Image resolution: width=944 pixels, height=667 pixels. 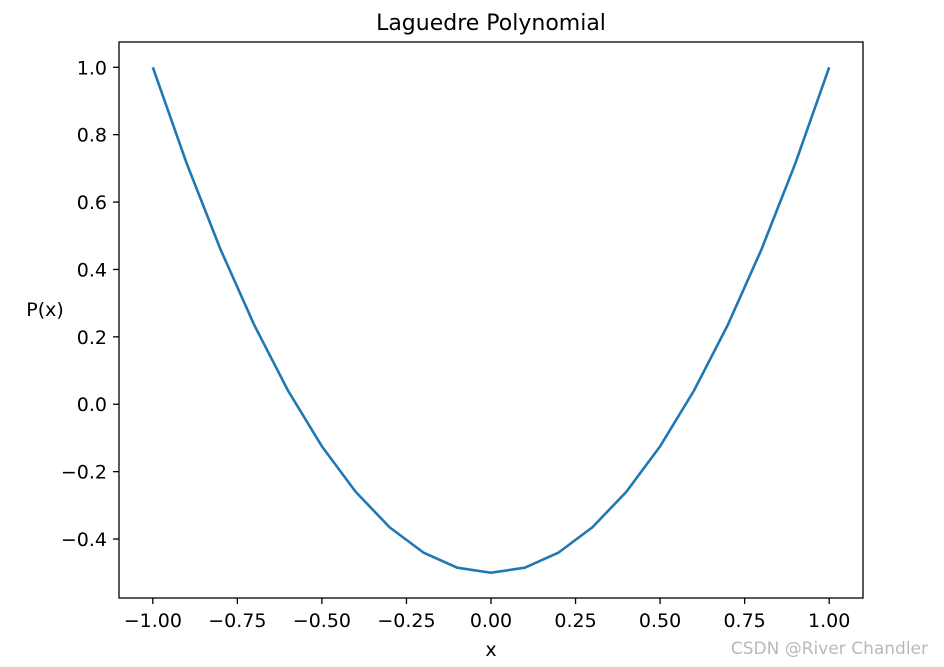 What do you see at coordinates (406, 621) in the screenshot?
I see `x-tick-label: −0.25` at bounding box center [406, 621].